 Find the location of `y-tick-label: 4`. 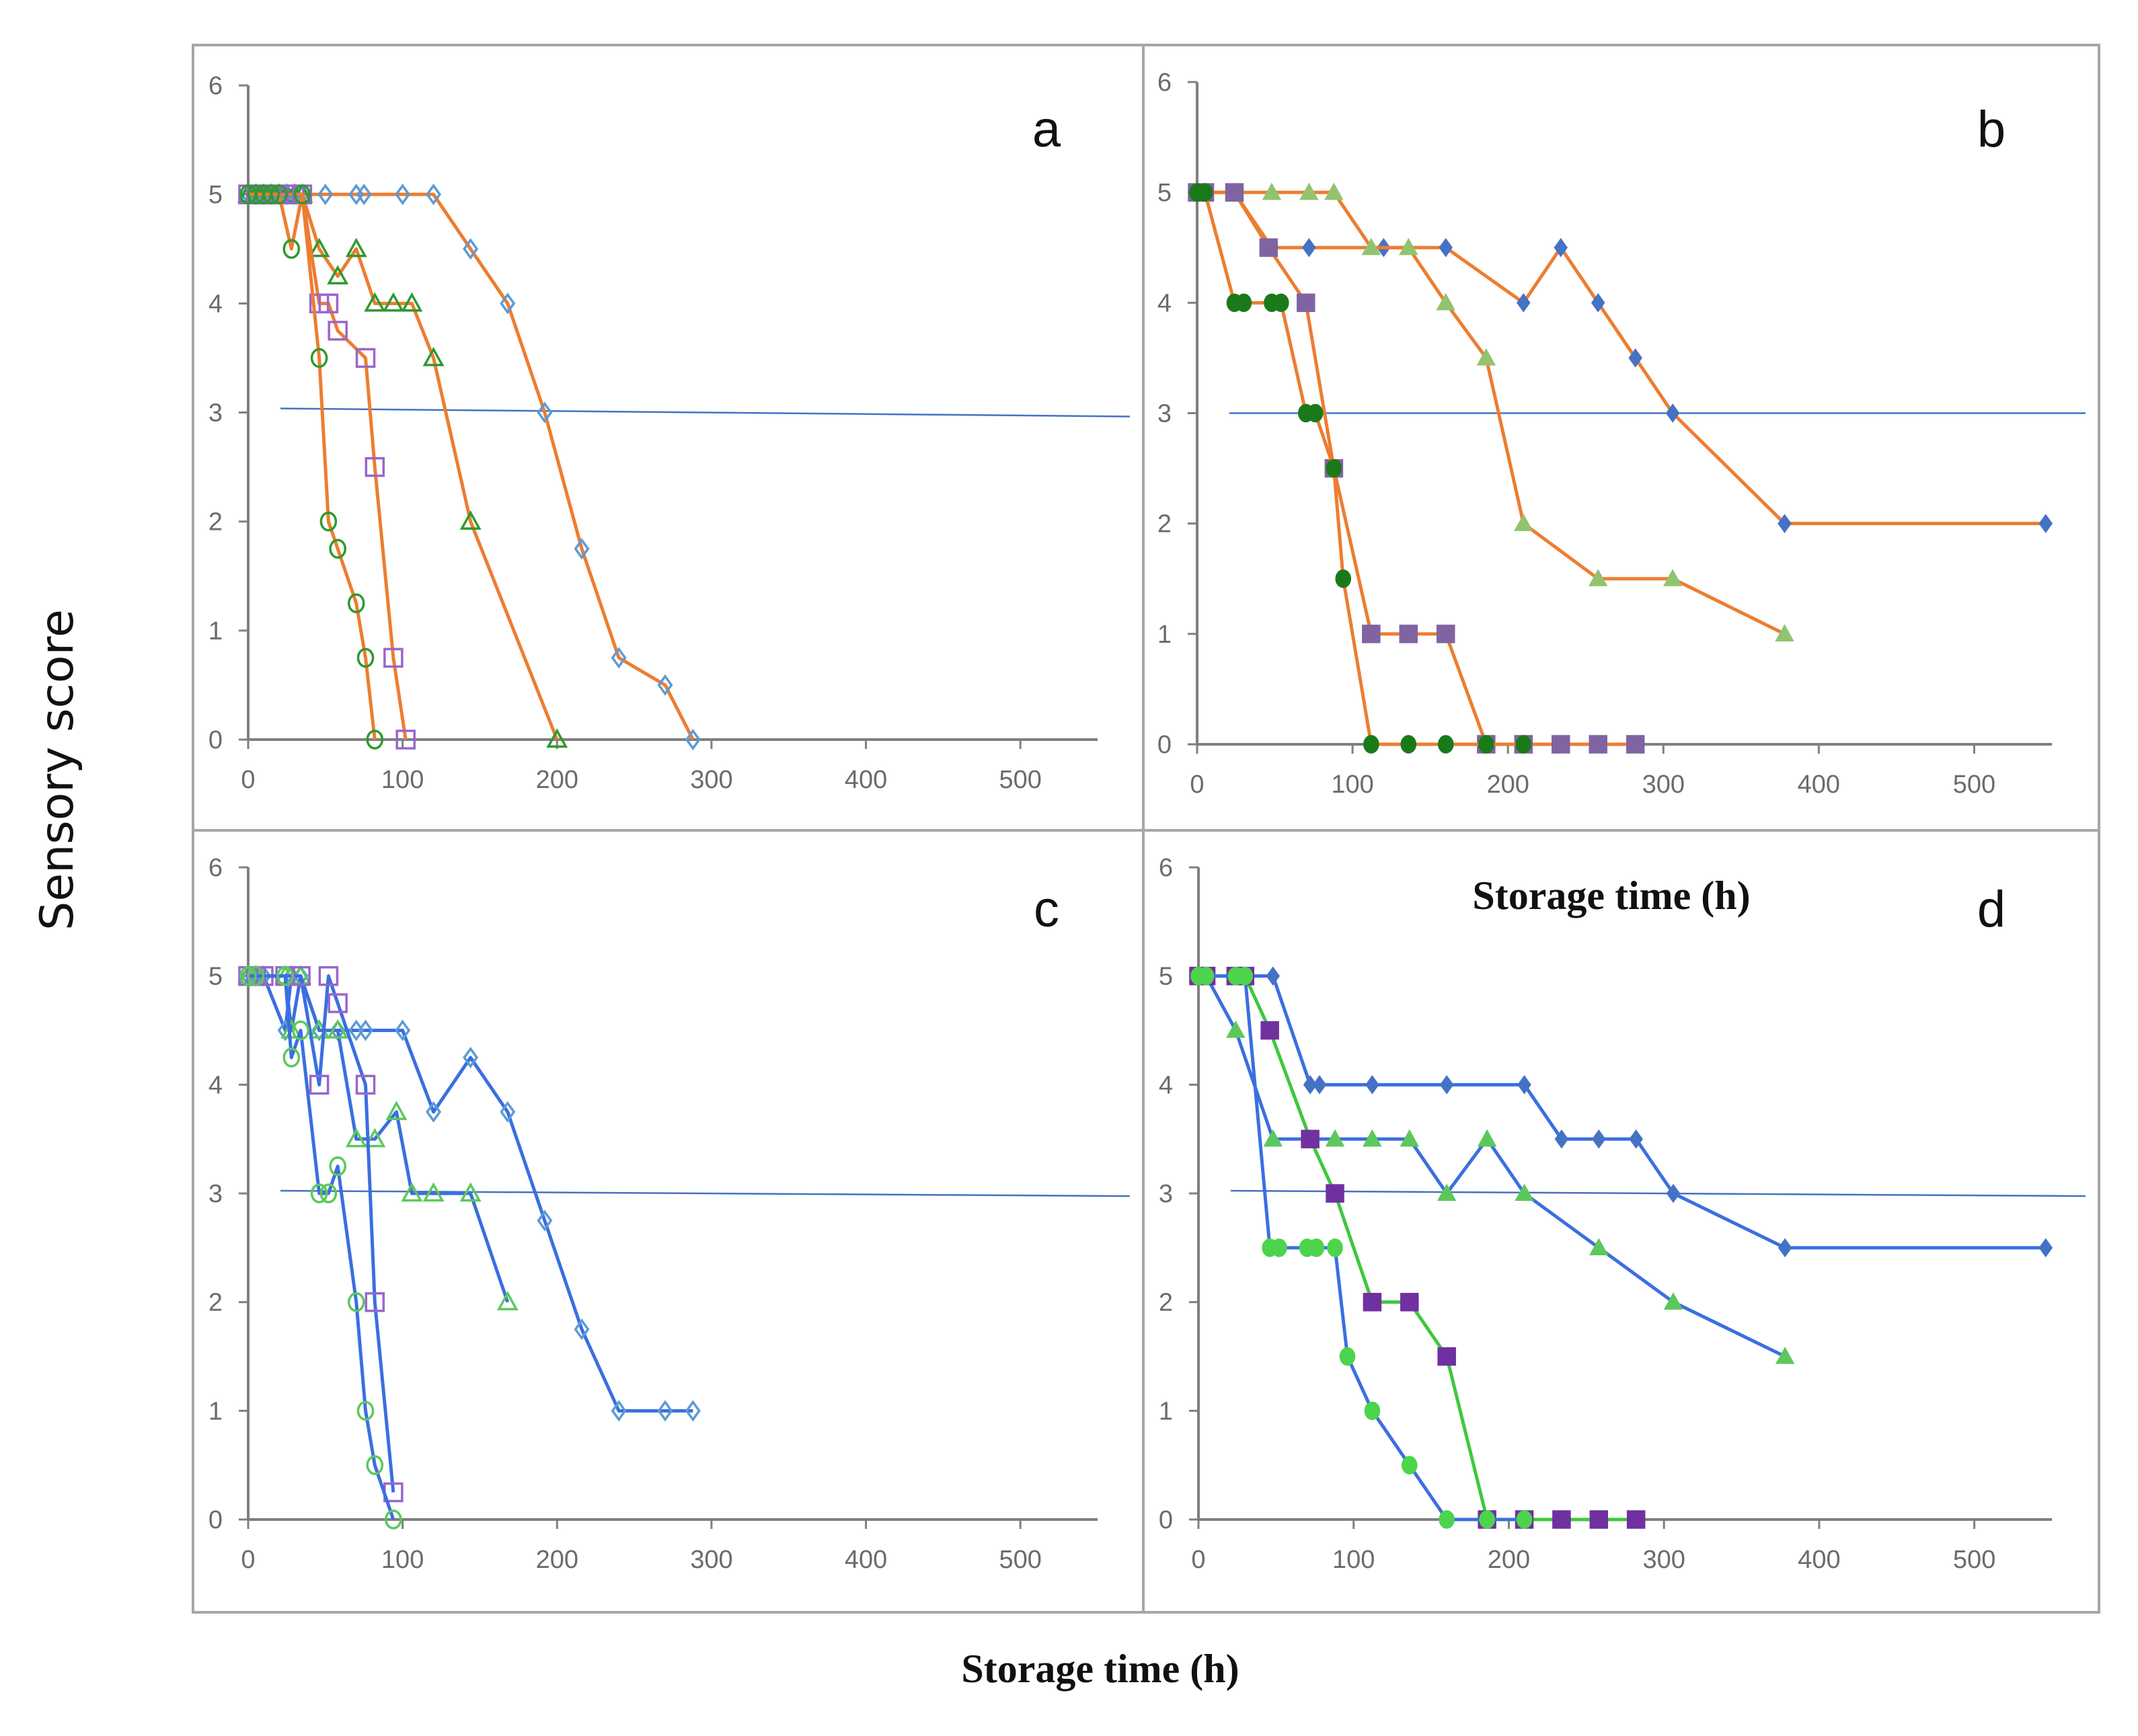

y-tick-label: 4 is located at coordinates (1166, 1085).